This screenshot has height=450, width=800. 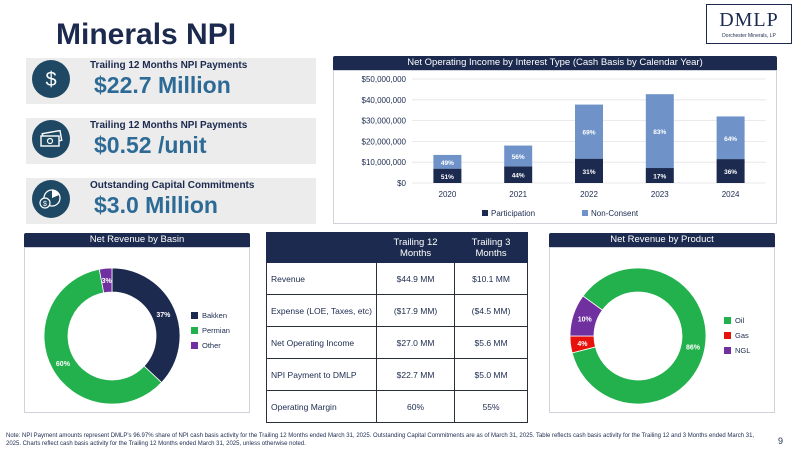 What do you see at coordinates (589, 194) in the screenshot?
I see `x-tick-label: 2022` at bounding box center [589, 194].